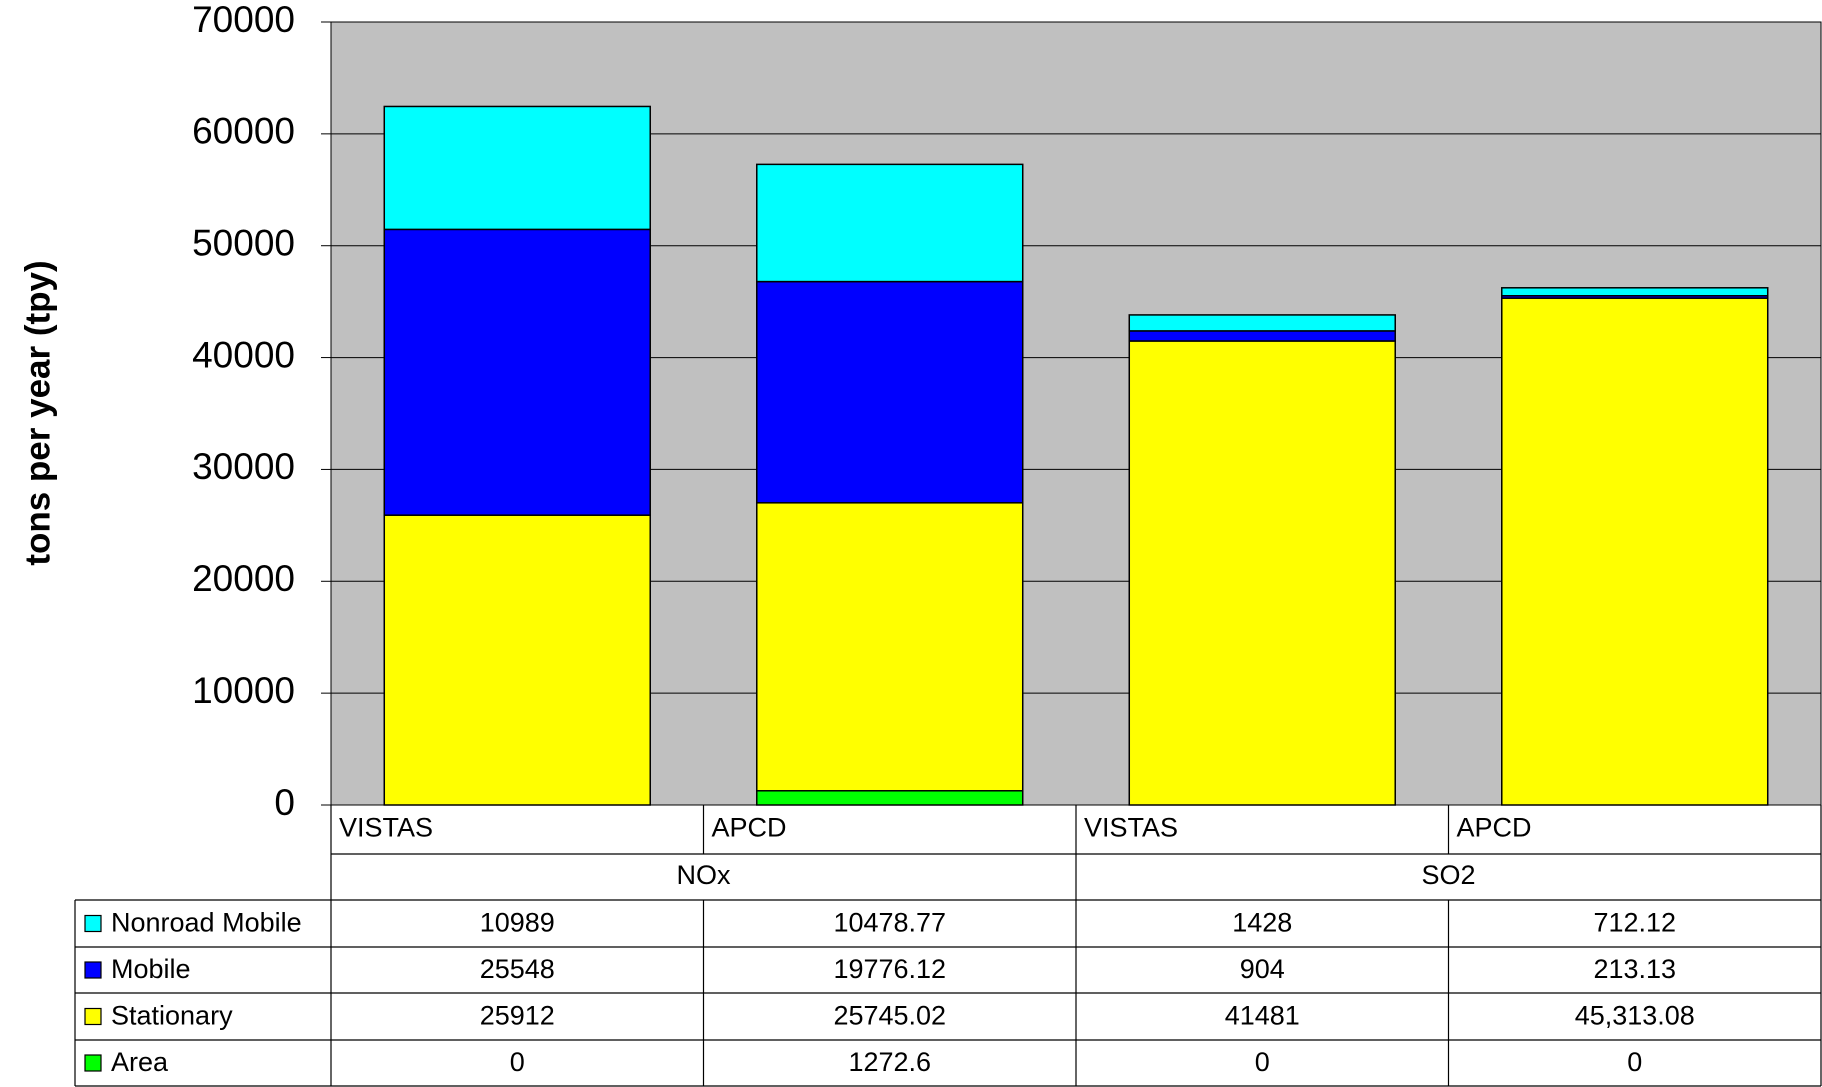 The image size is (1822, 1087). I want to click on y-tick-label: 0, so click(284, 802).